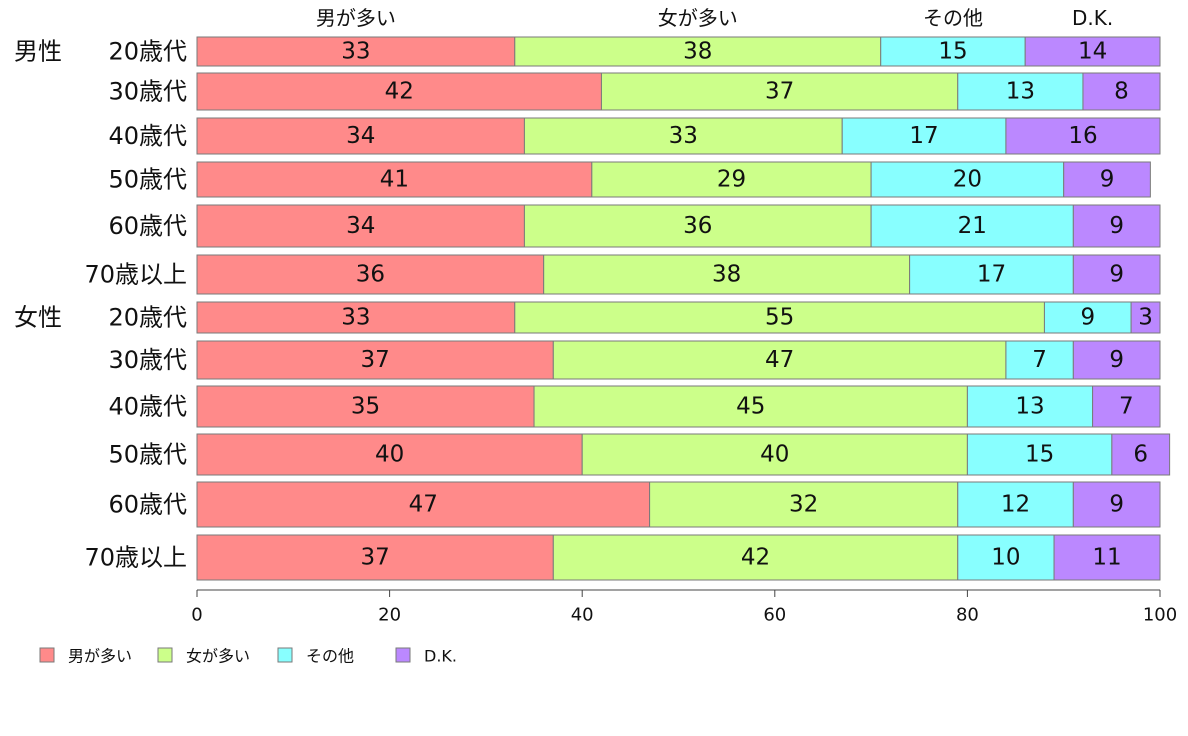  What do you see at coordinates (440, 656) in the screenshot?
I see `legend-label: D.K.` at bounding box center [440, 656].